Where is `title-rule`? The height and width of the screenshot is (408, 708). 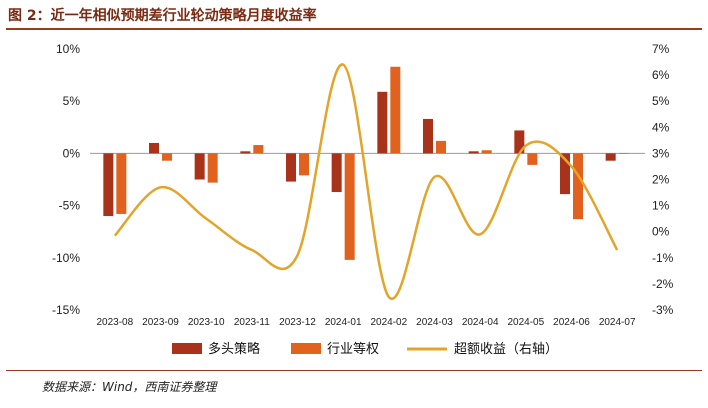
title-rule is located at coordinates (354, 29).